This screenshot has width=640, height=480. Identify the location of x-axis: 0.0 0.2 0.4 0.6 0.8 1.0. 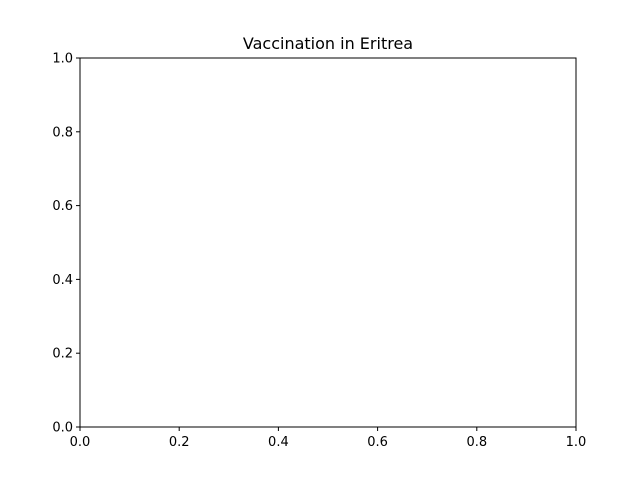
(328, 438).